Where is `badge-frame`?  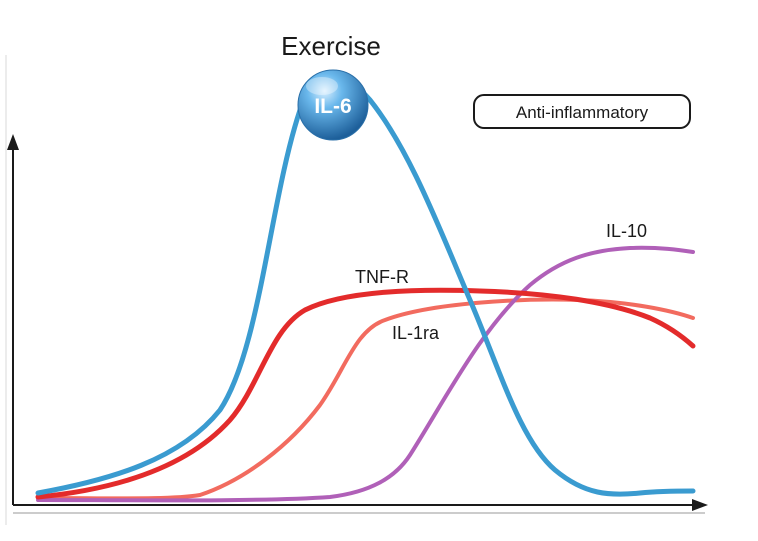 badge-frame is located at coordinates (582, 111).